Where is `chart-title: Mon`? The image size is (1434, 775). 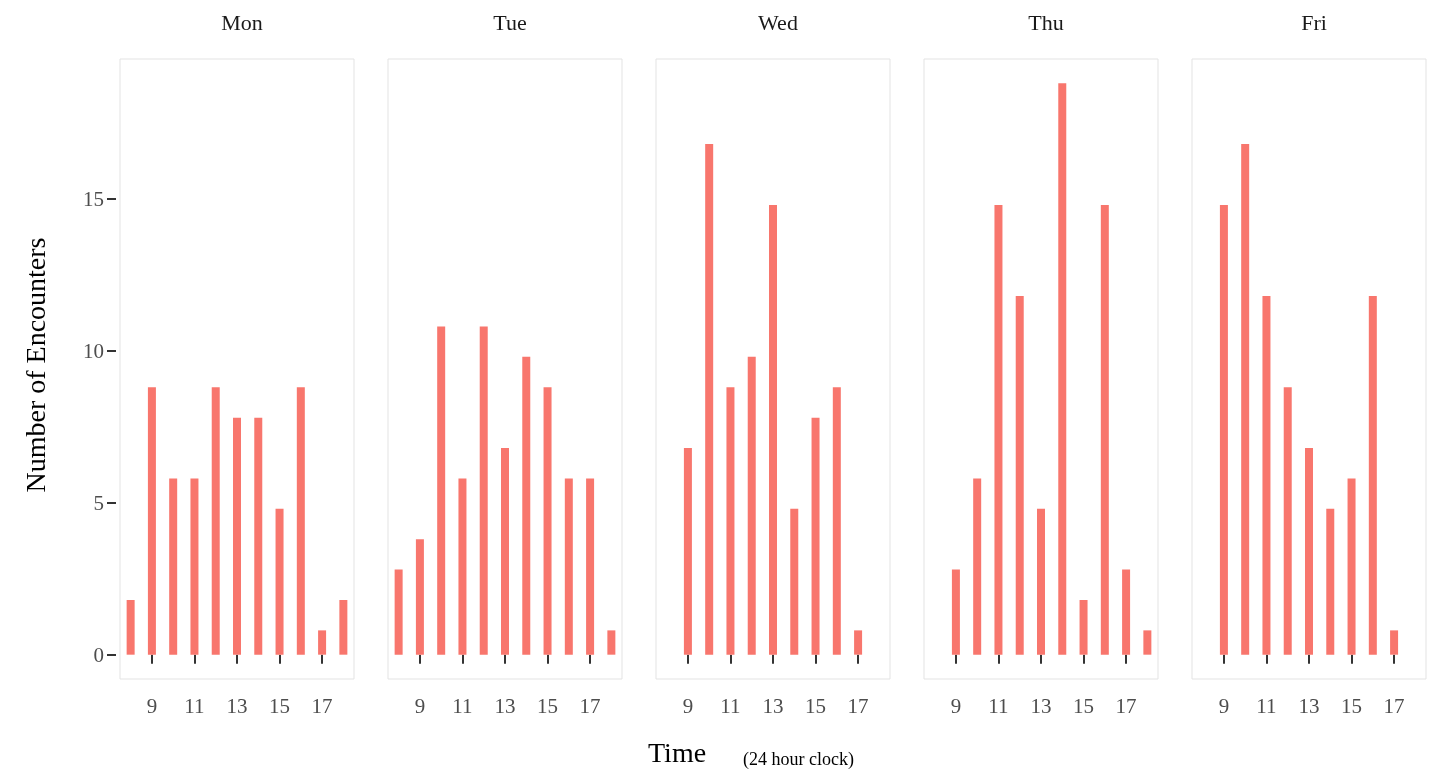
chart-title: Mon is located at coordinates (242, 22).